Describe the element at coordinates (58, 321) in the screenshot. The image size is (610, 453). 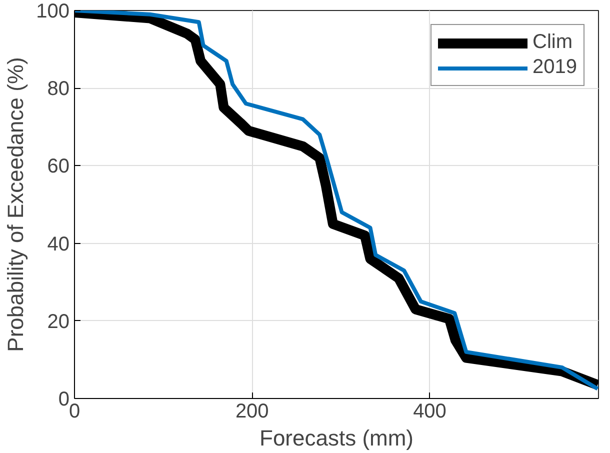
I see `y-tick-label: 20` at that location.